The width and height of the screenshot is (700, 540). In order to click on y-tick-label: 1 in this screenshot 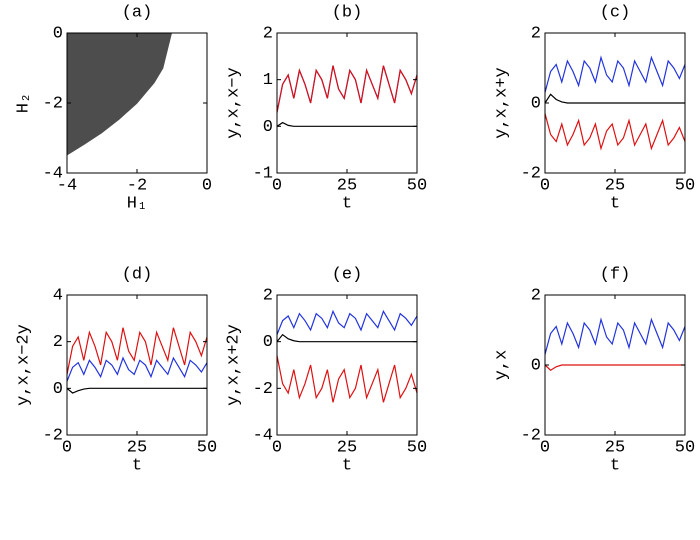, I will do `click(268, 80)`.